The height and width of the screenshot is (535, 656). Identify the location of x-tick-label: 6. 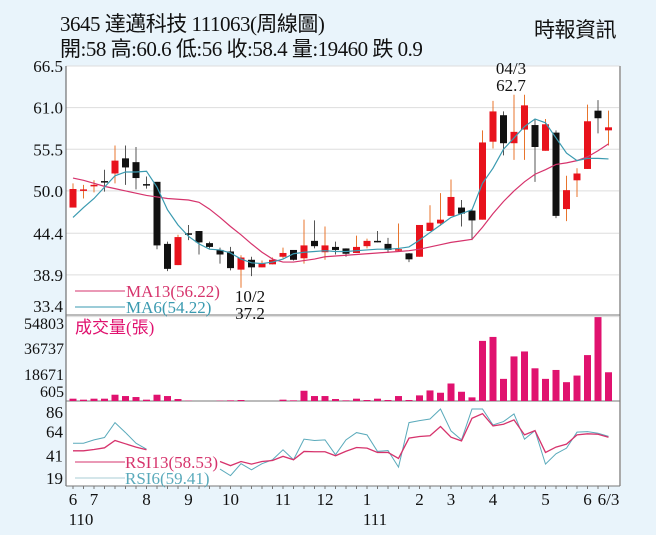
(587, 499).